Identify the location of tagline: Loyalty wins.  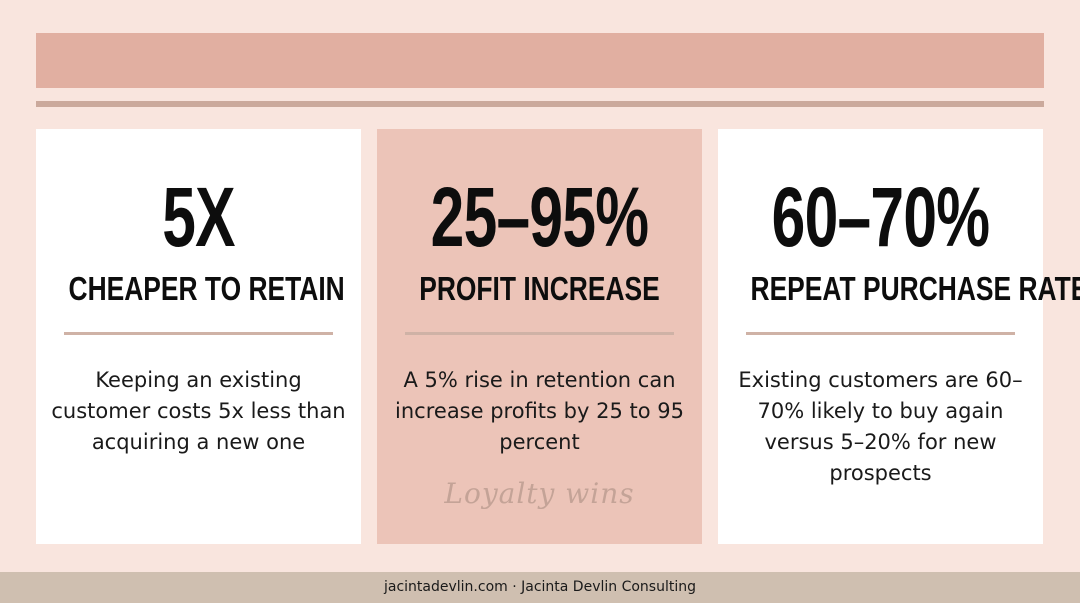
(539, 493).